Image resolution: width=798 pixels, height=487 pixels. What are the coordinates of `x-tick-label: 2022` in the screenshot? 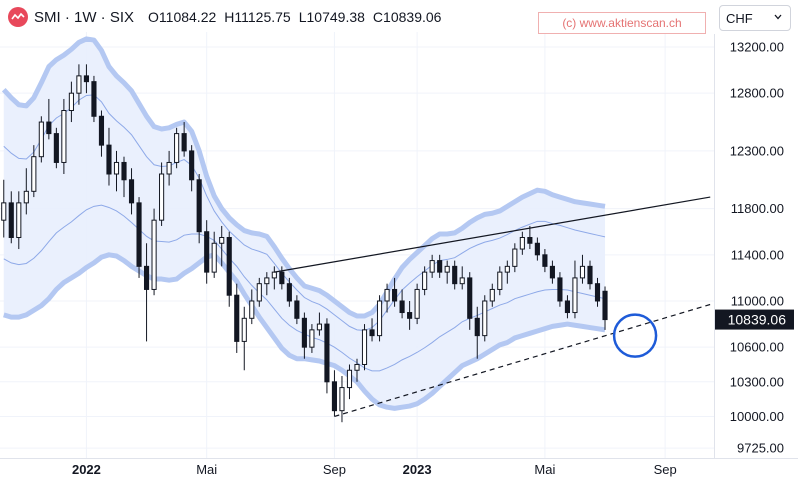 It's located at (86, 469).